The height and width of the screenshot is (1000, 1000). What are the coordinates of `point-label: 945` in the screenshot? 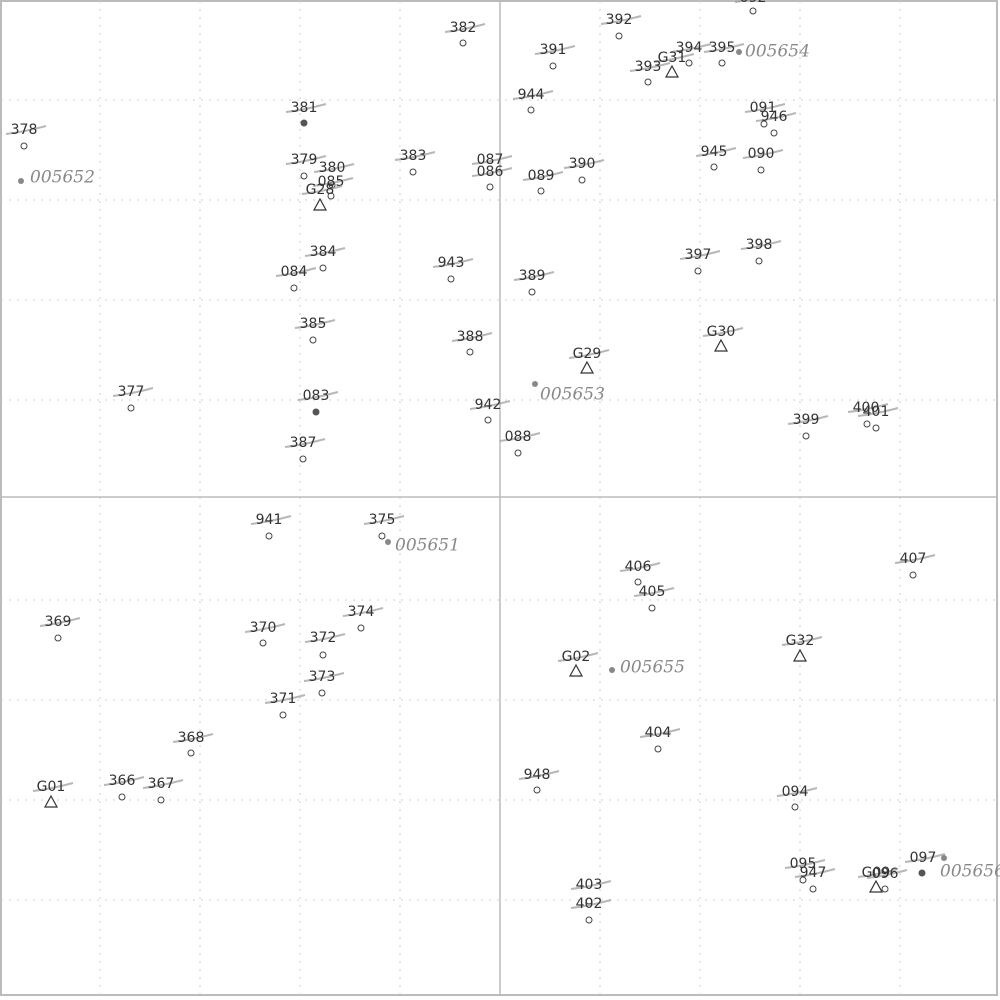 It's located at (714, 152).